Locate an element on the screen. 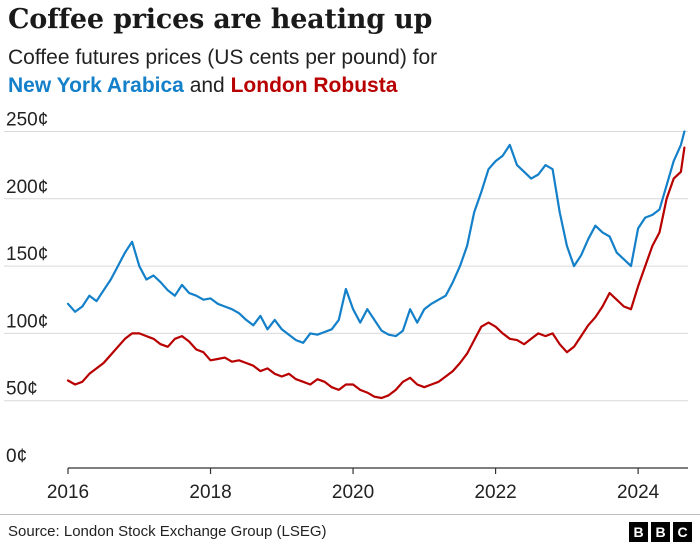 The height and width of the screenshot is (547, 700). subtitle-conjunction: and is located at coordinates (207, 85).